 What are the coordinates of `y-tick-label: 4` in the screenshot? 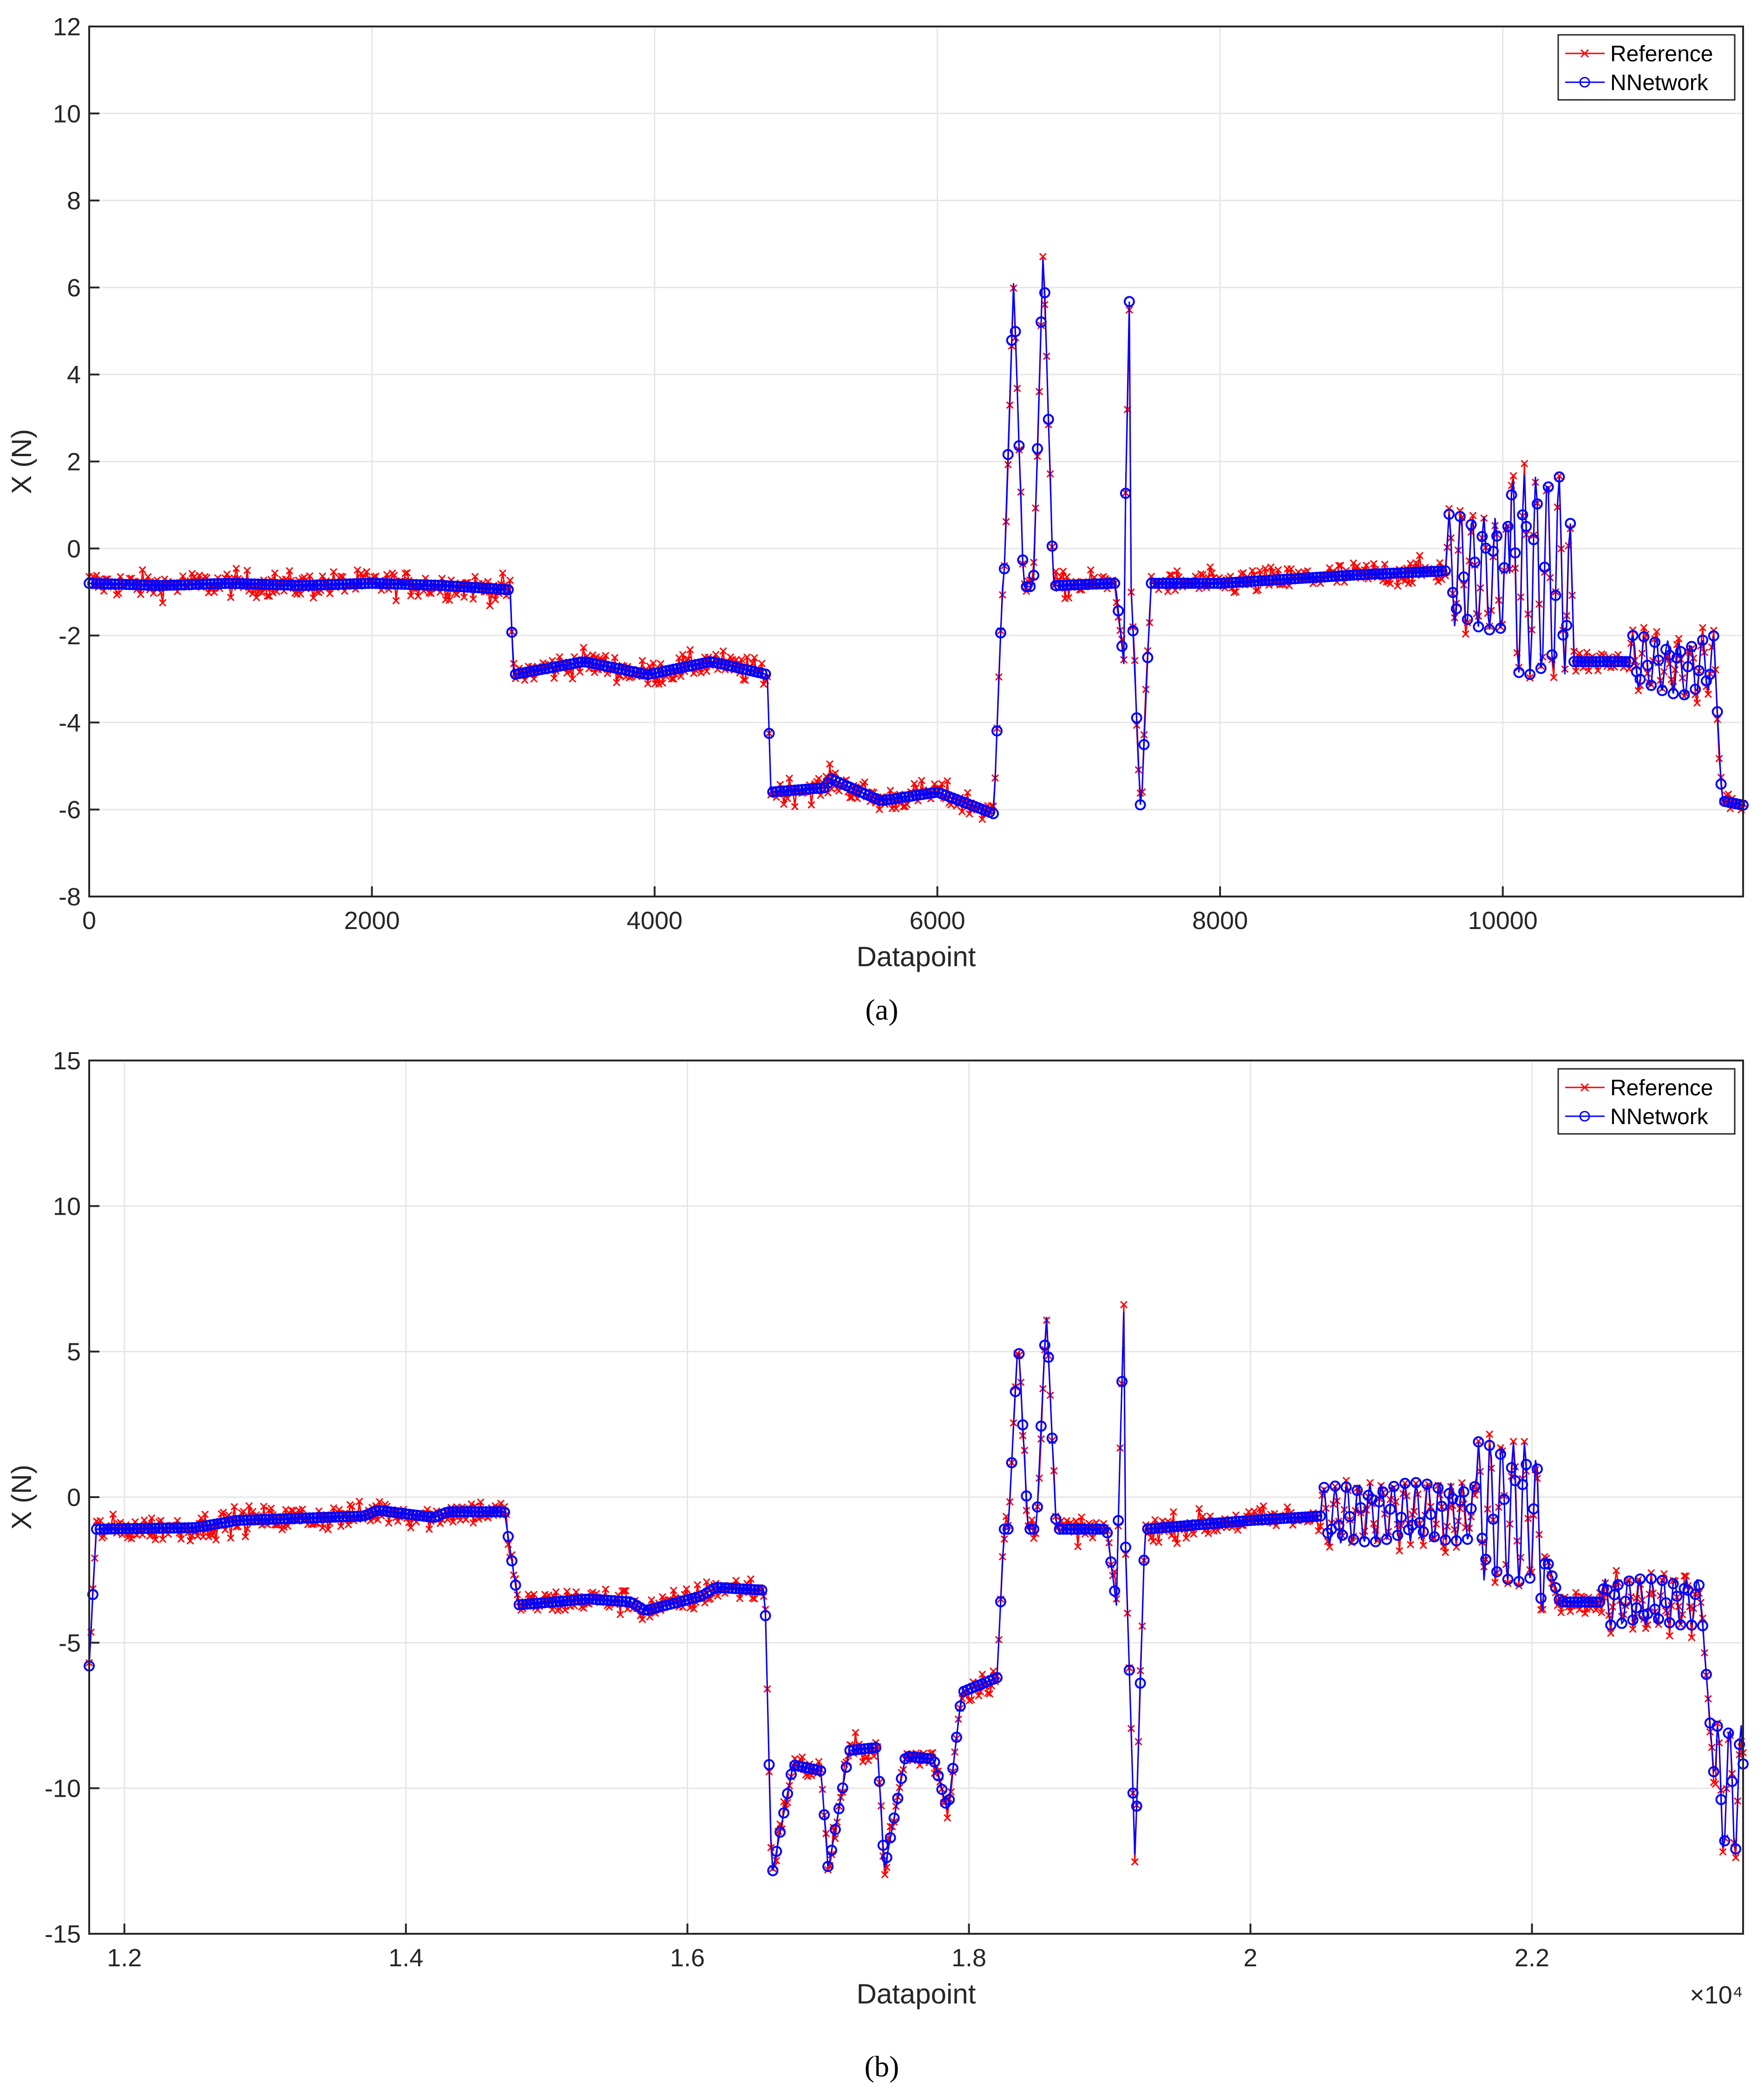 It's located at (74, 375).